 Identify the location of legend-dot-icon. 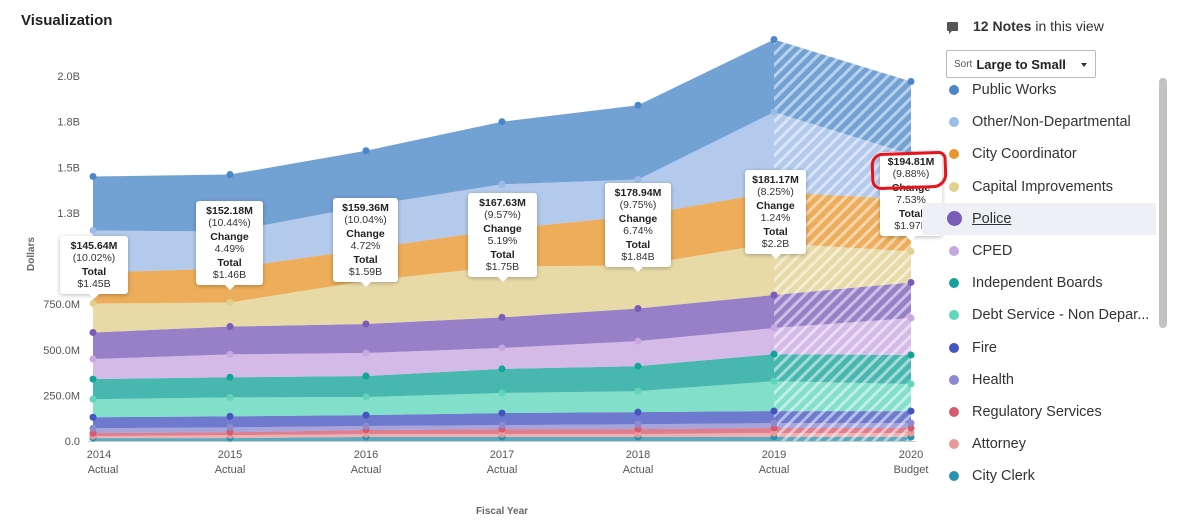
(954, 379).